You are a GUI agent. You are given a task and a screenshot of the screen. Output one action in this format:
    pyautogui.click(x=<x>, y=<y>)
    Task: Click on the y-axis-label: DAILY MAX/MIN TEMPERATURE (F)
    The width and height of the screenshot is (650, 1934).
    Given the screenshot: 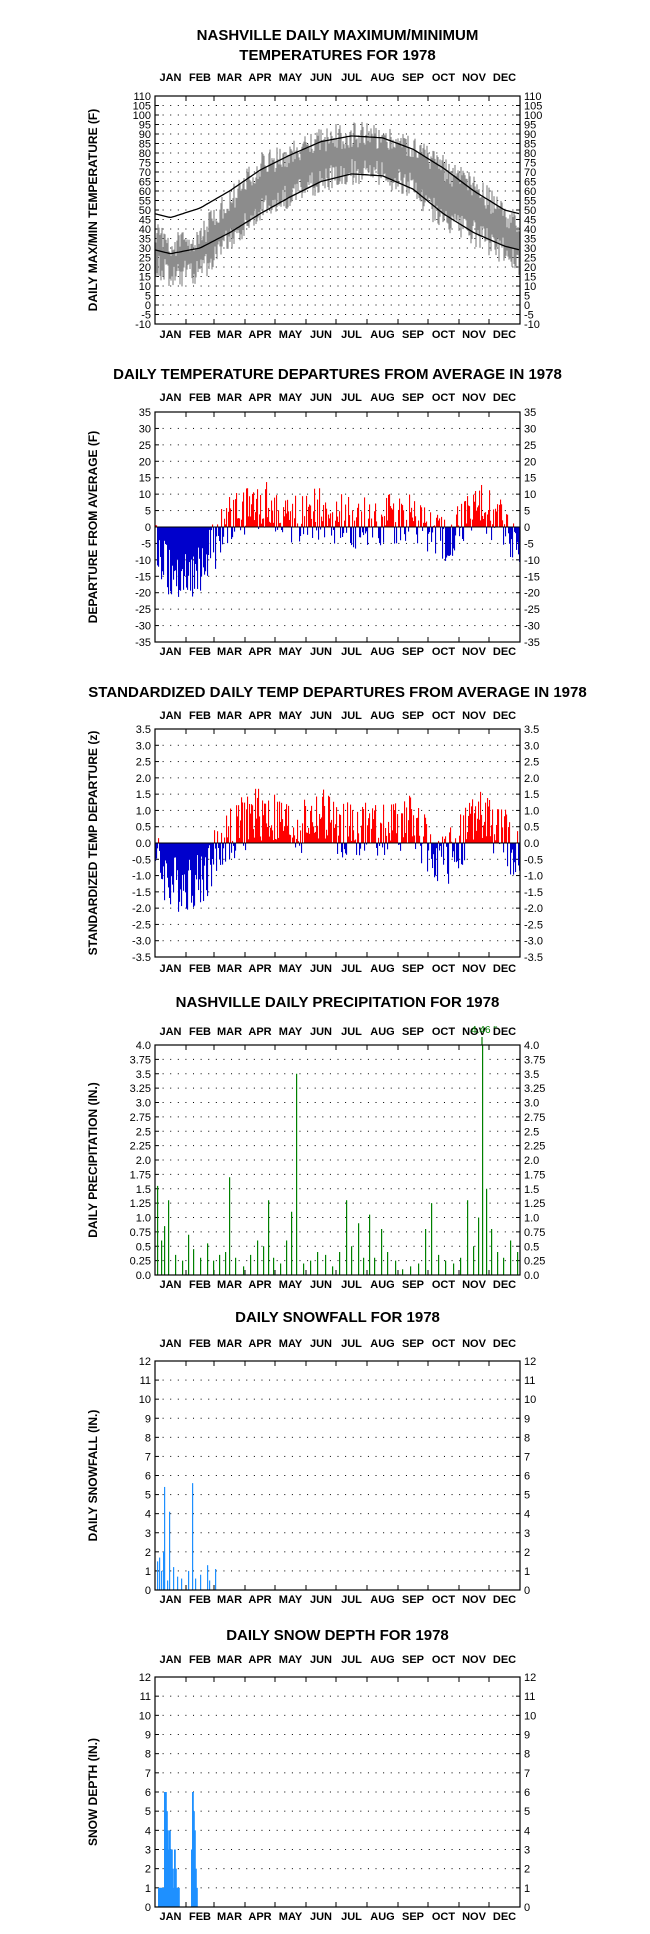 What is the action you would take?
    pyautogui.click(x=93, y=210)
    